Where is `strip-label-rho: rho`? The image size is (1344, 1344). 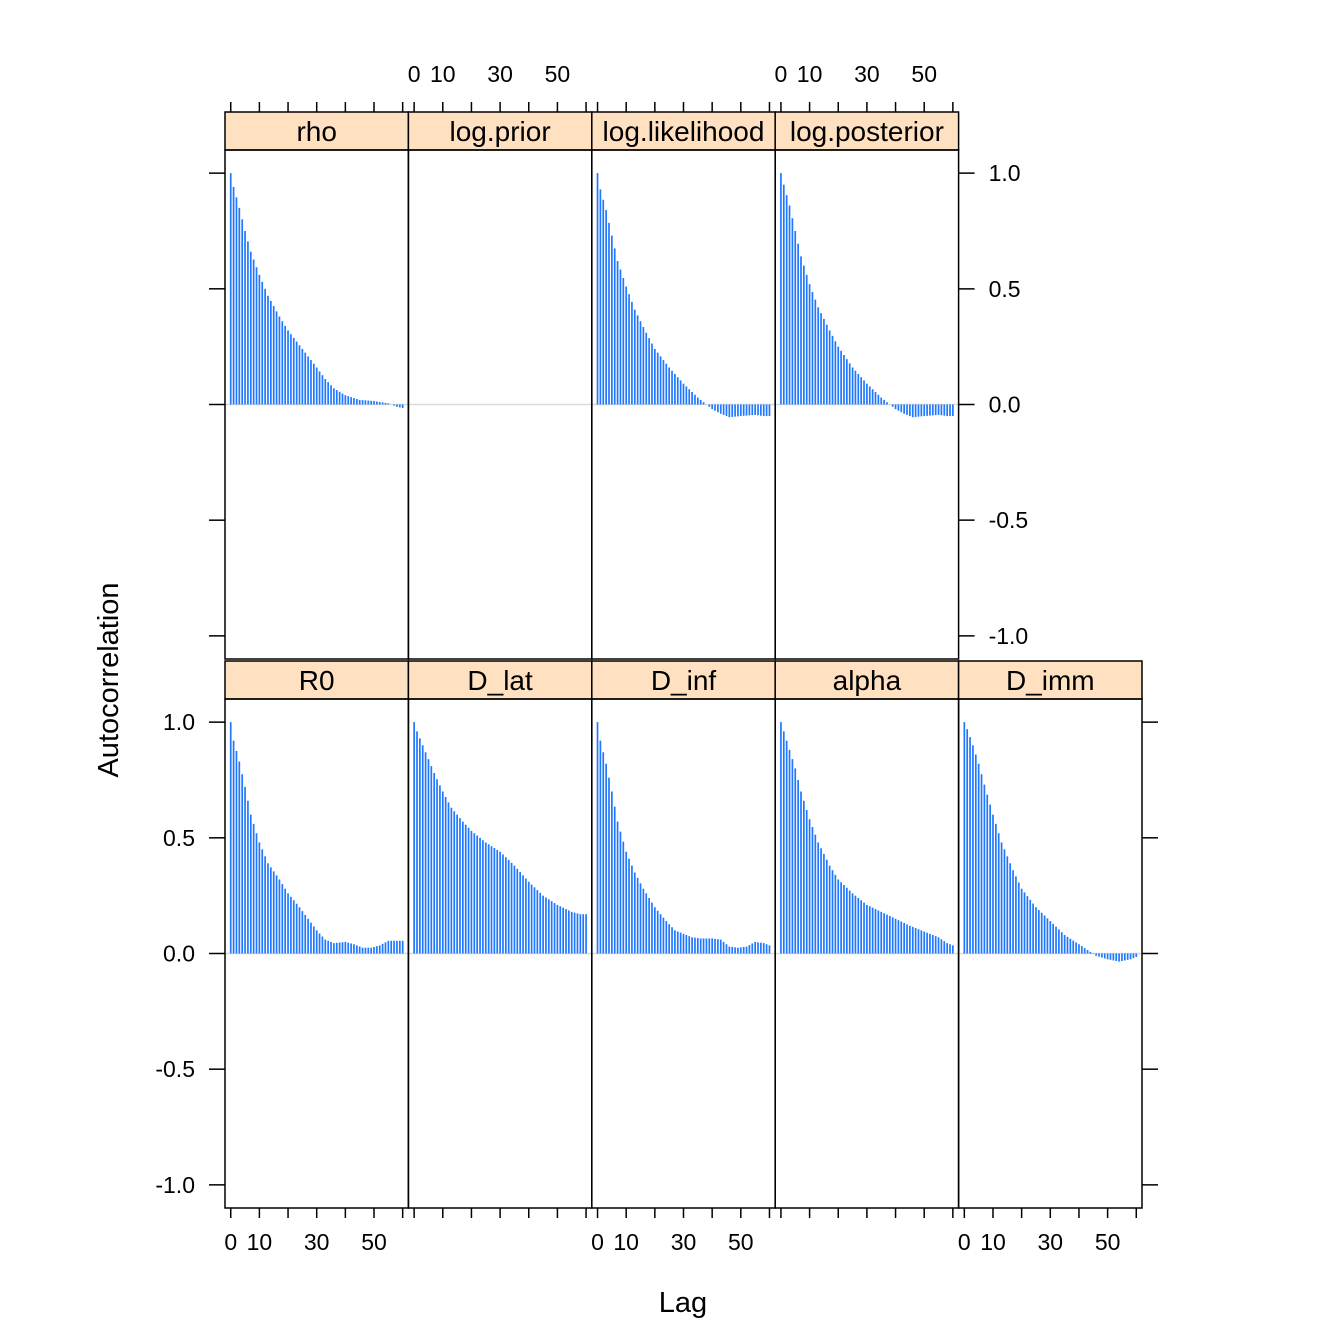 strip-label-rho: rho is located at coordinates (316, 131).